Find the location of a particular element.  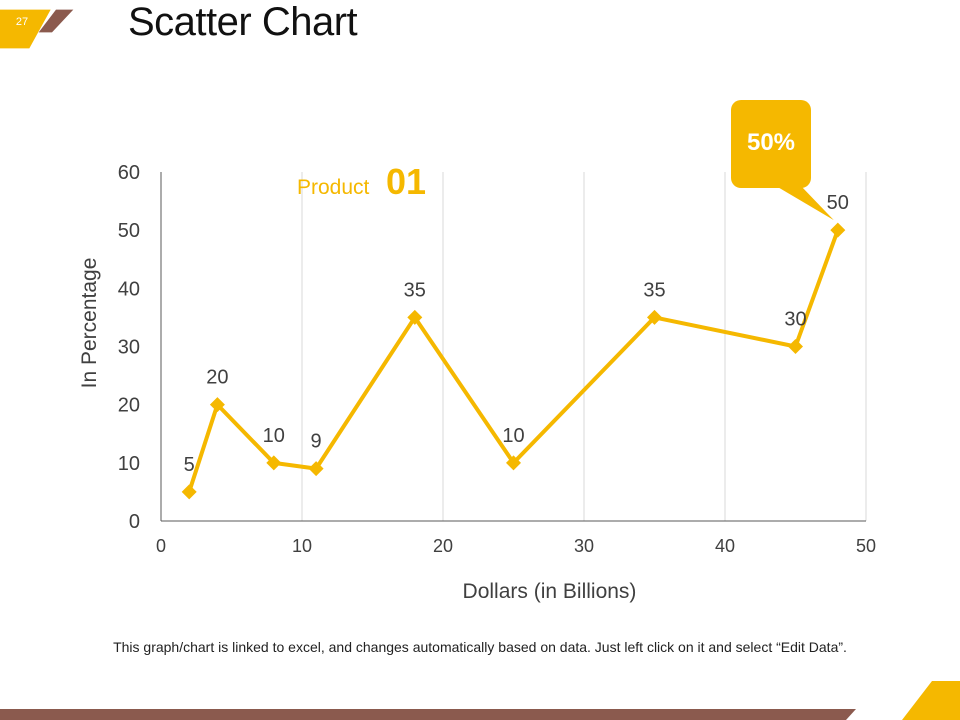

y-tick-label: 60 is located at coordinates (129, 173).